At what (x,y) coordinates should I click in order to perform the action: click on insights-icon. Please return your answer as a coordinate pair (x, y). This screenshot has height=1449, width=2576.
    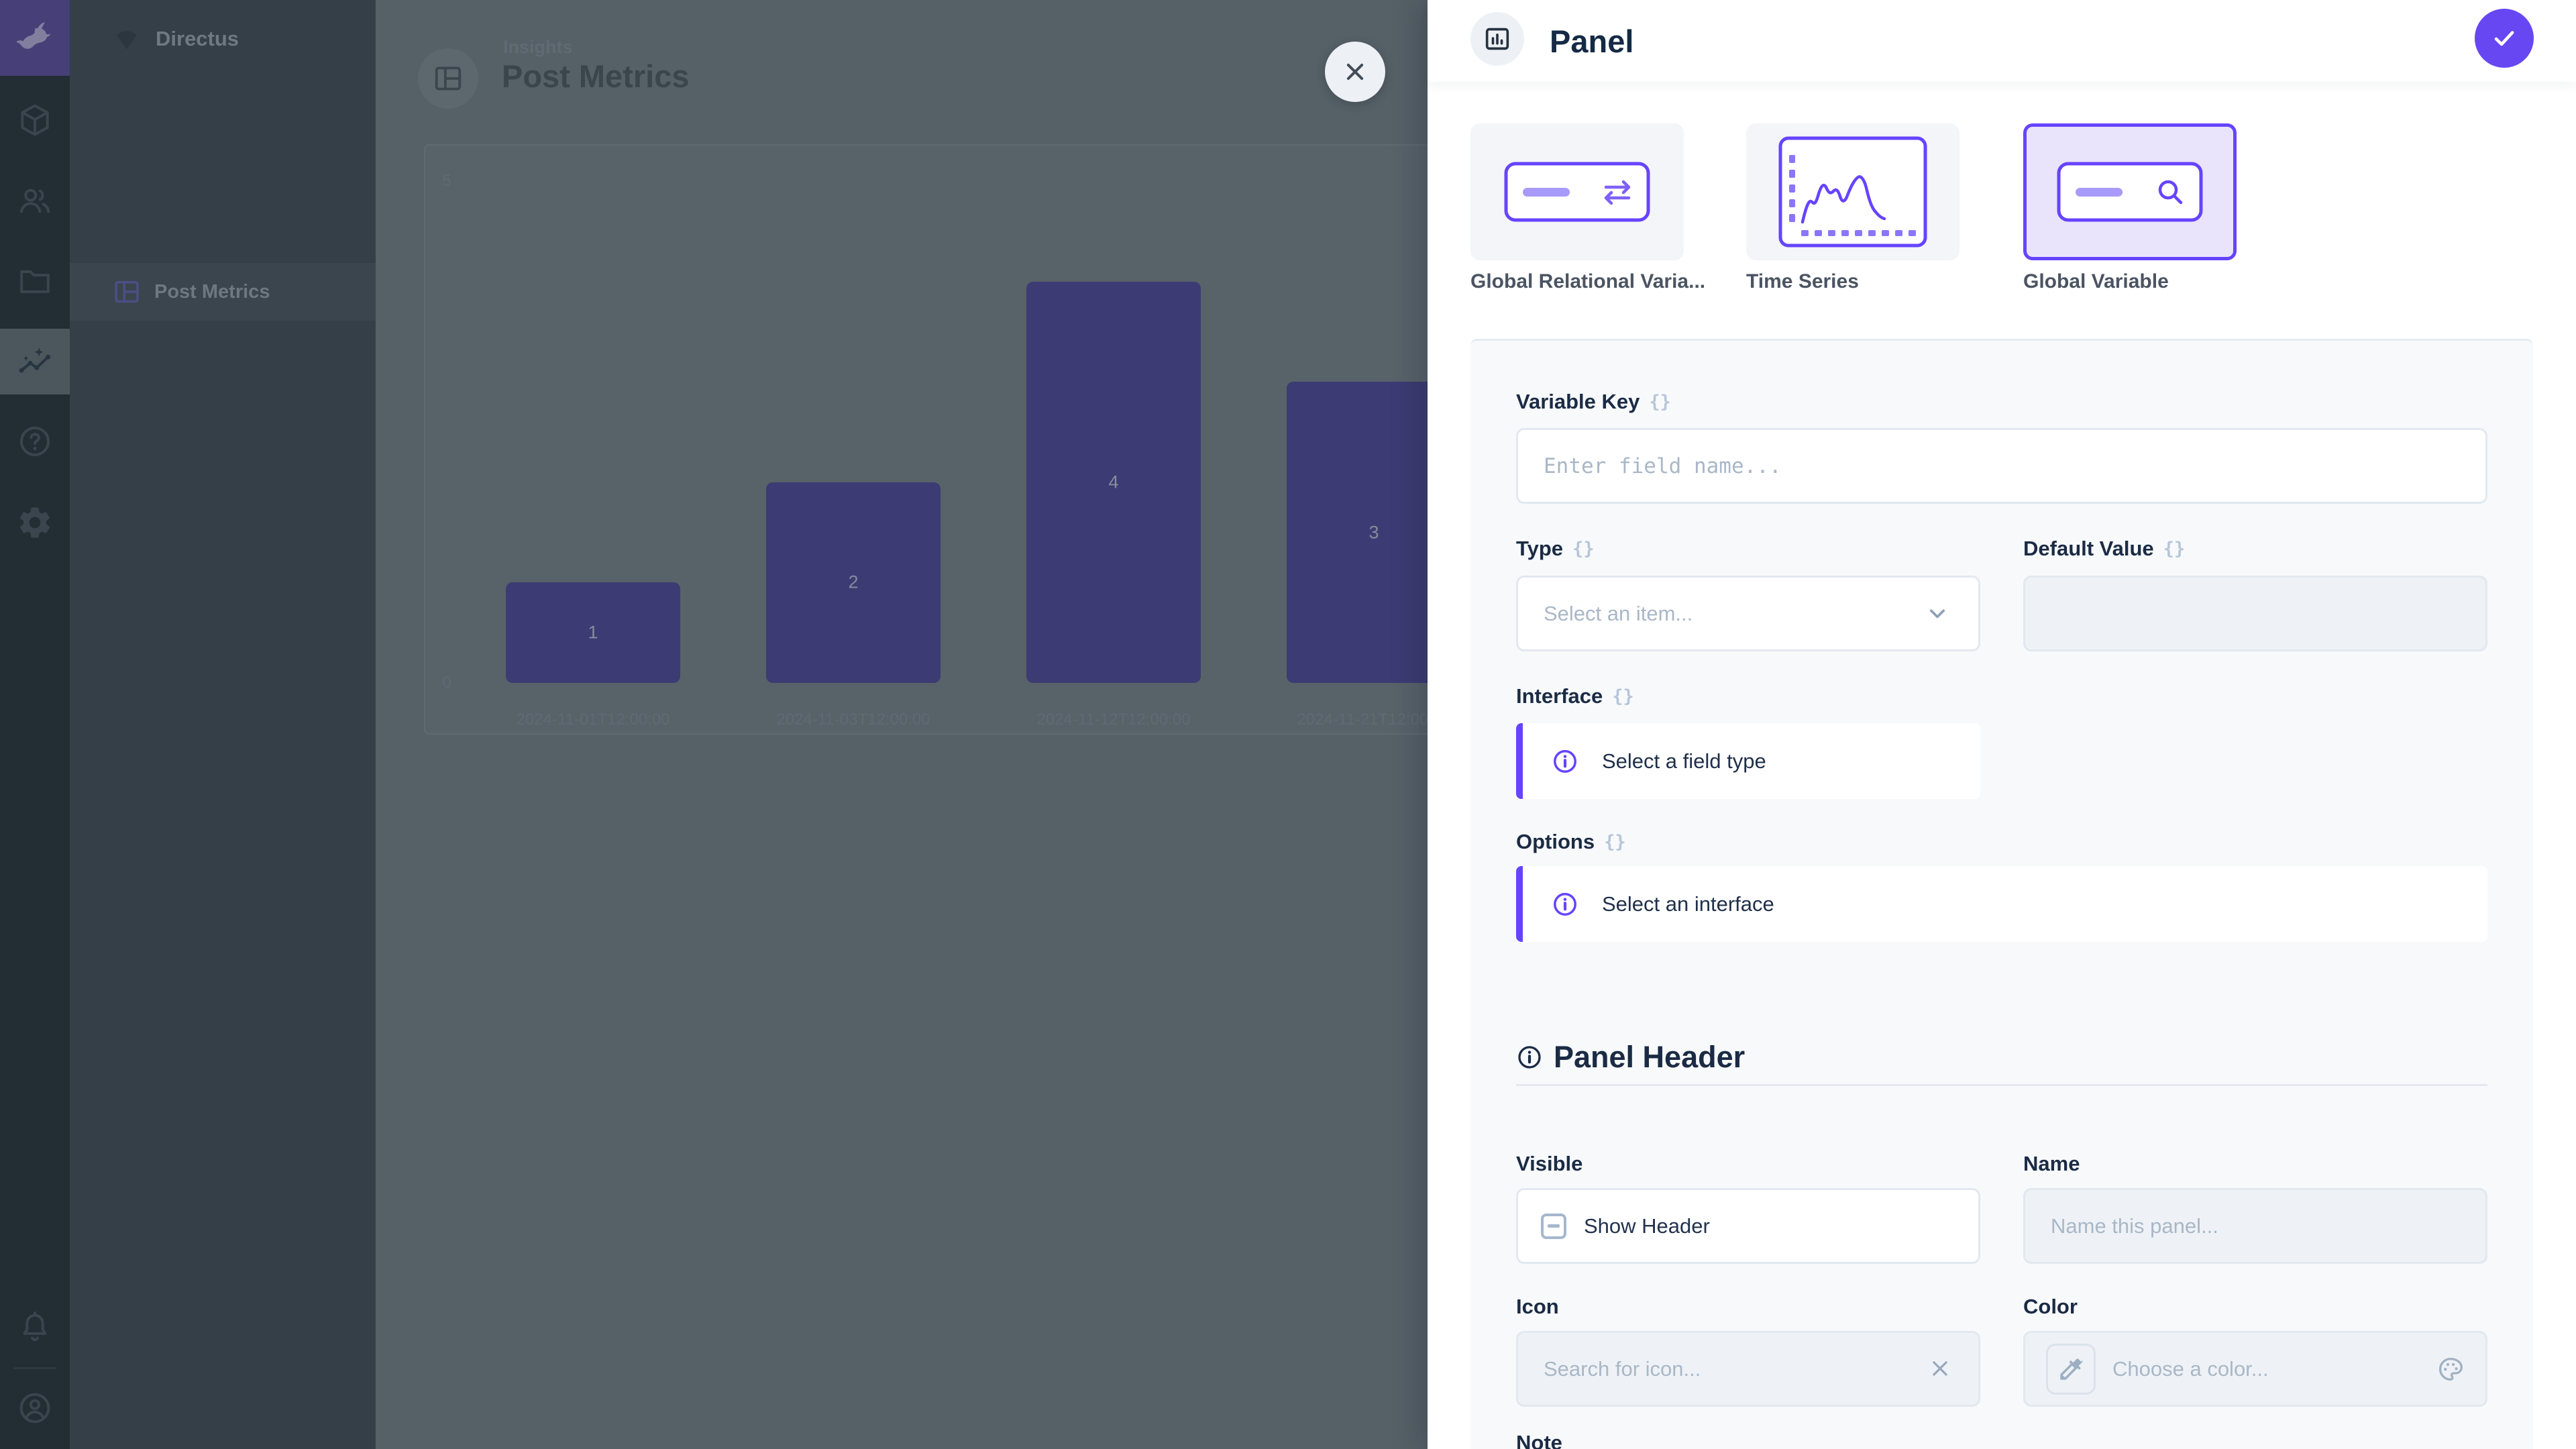
    Looking at the image, I should click on (35, 360).